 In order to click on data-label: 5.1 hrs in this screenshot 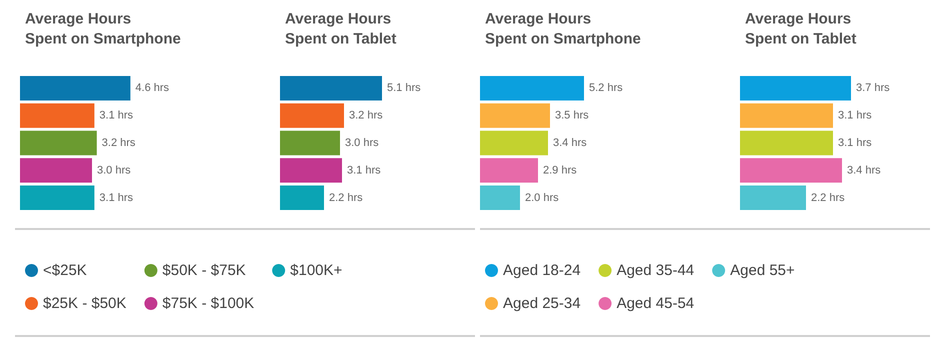, I will do `click(404, 88)`.